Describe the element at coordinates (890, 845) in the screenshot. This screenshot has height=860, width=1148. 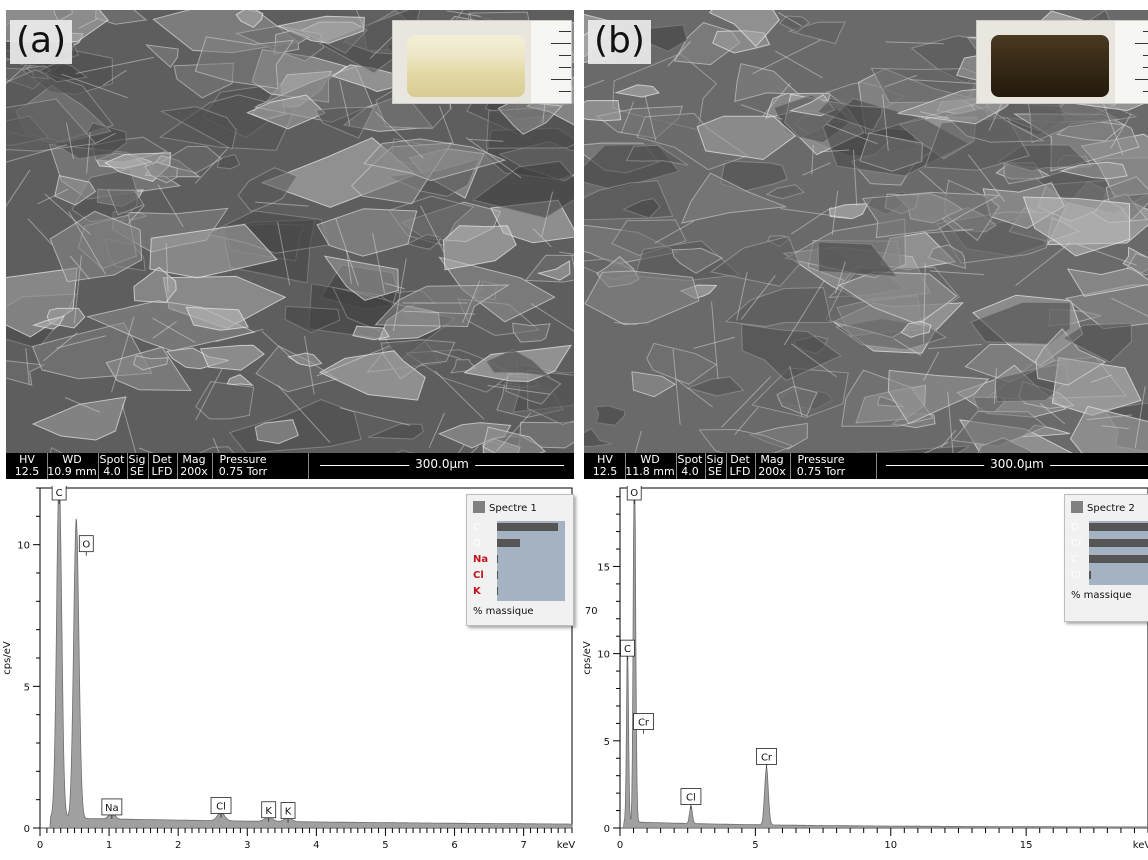
I see `x-tick-label: 10` at that location.